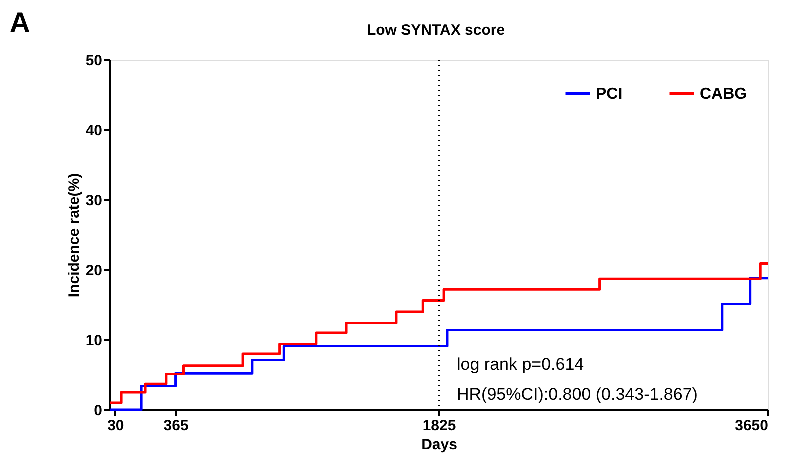  Describe the element at coordinates (94, 341) in the screenshot. I see `y-tick-label: 10` at that location.